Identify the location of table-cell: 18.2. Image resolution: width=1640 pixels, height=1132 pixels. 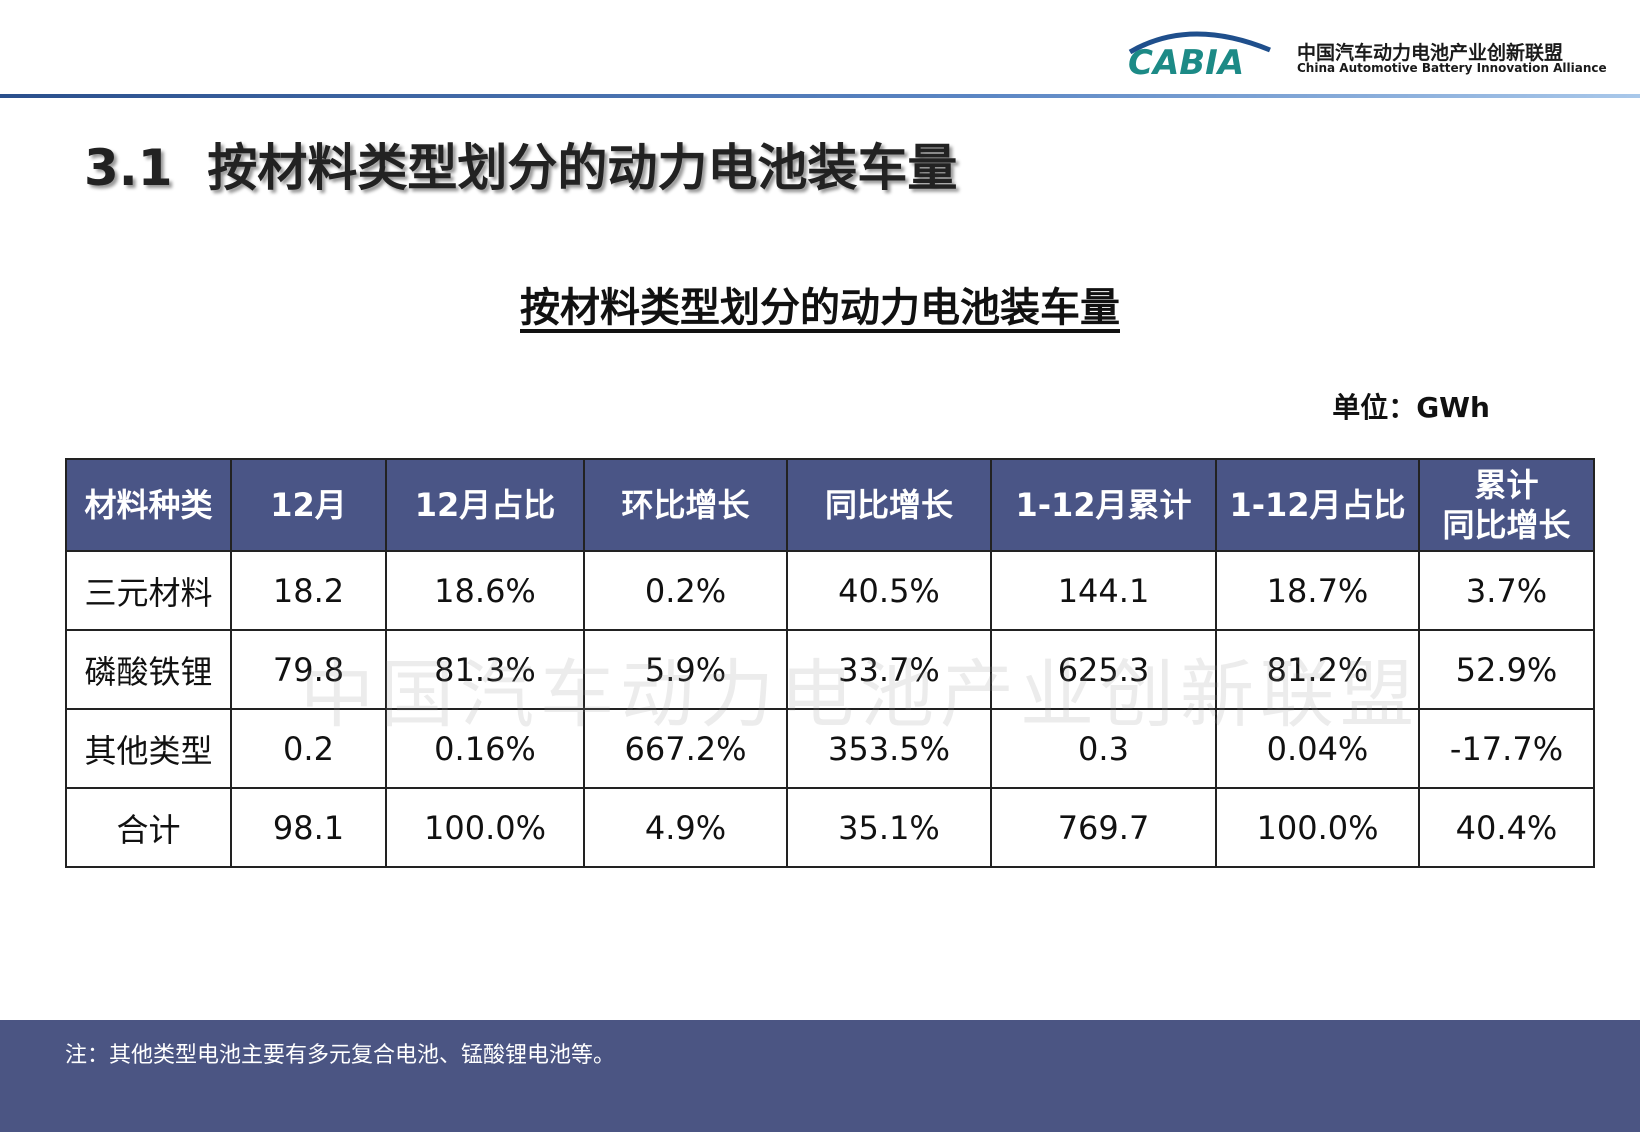
(308, 590).